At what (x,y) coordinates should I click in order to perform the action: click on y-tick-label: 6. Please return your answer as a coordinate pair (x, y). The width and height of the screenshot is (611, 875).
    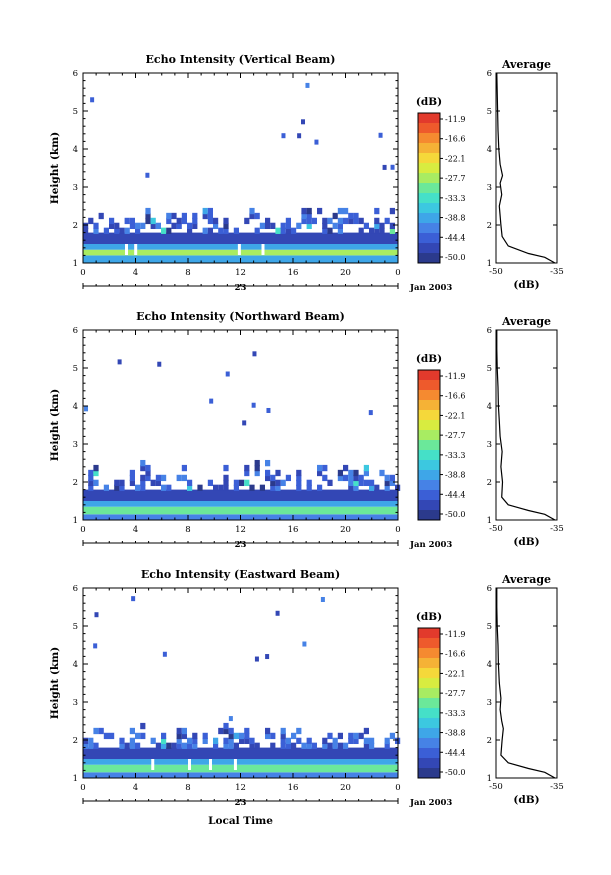
    Looking at the image, I should click on (75, 331).